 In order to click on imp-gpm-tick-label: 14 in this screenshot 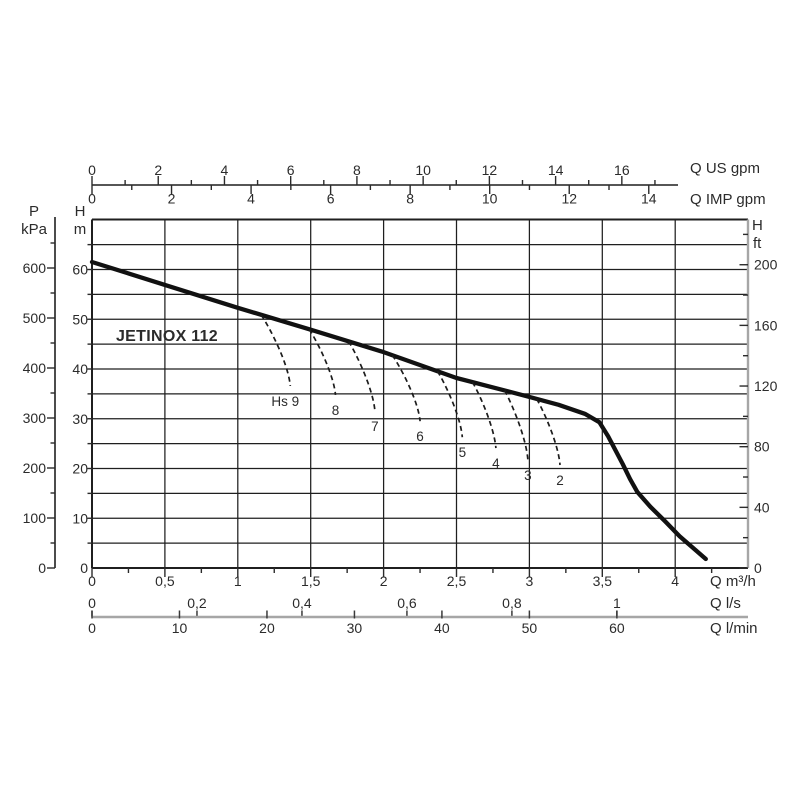, I will do `click(649, 199)`.